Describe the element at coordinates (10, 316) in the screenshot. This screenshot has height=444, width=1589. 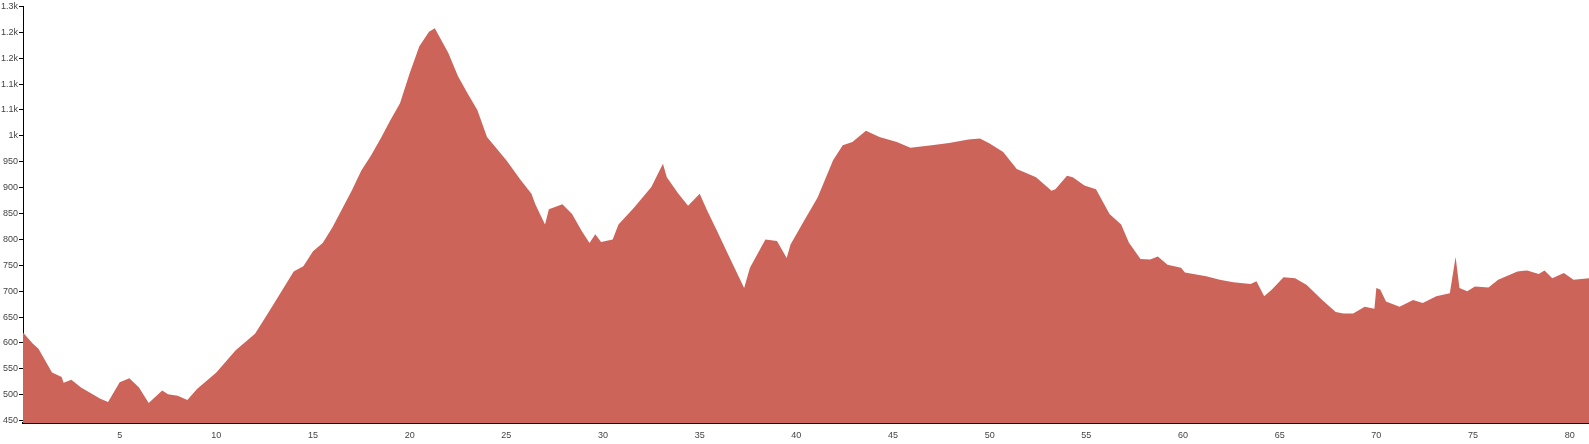
I see `y-tick-label: 650` at that location.